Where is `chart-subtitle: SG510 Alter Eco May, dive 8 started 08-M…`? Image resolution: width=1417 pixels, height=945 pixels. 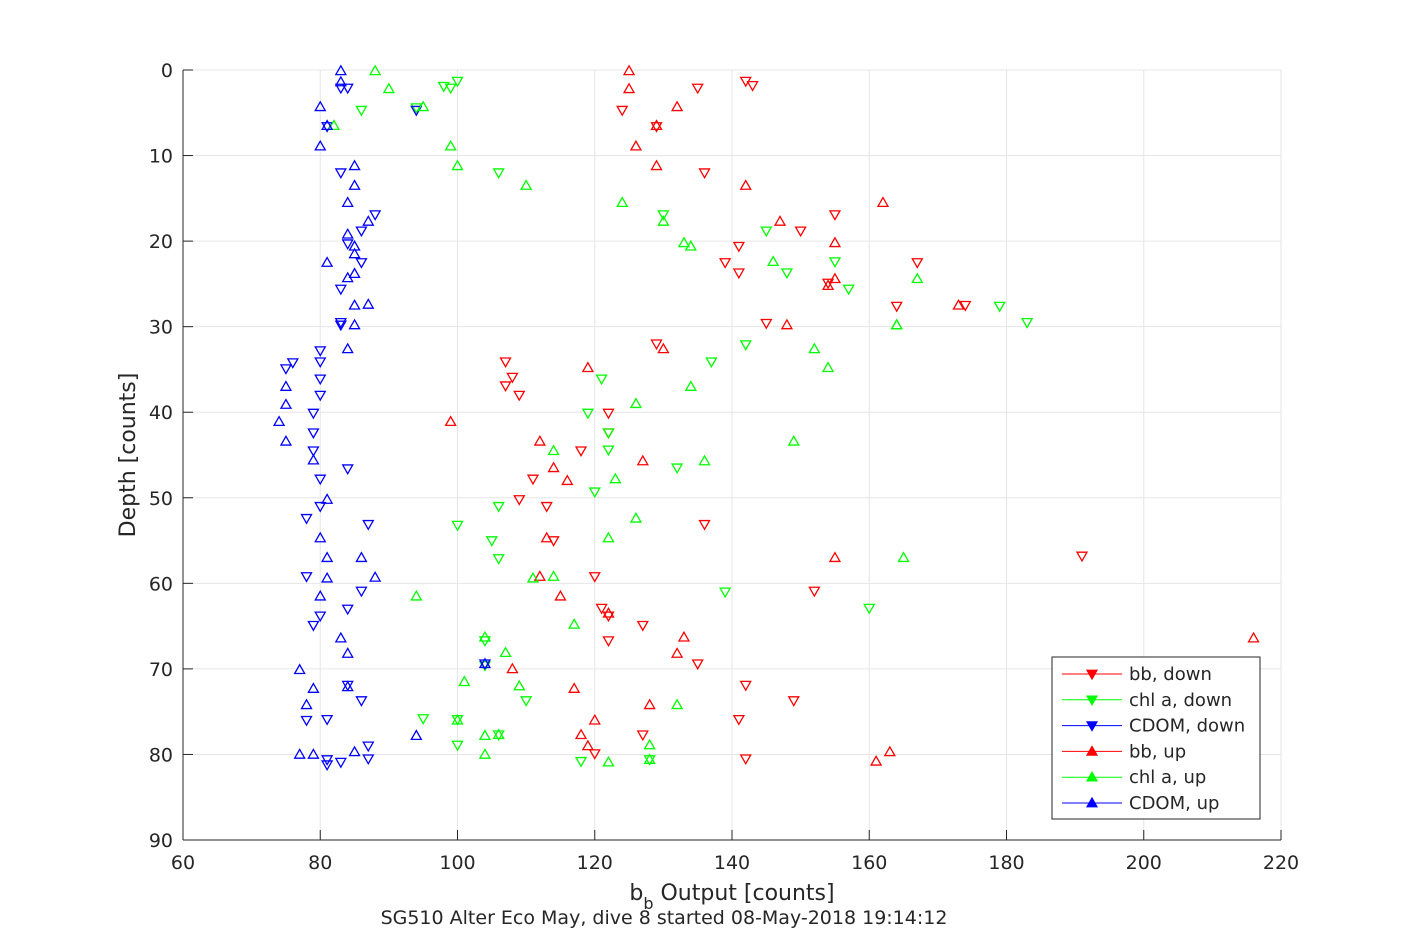 chart-subtitle: SG510 Alter Eco May, dive 8 started 08-M… is located at coordinates (664, 918).